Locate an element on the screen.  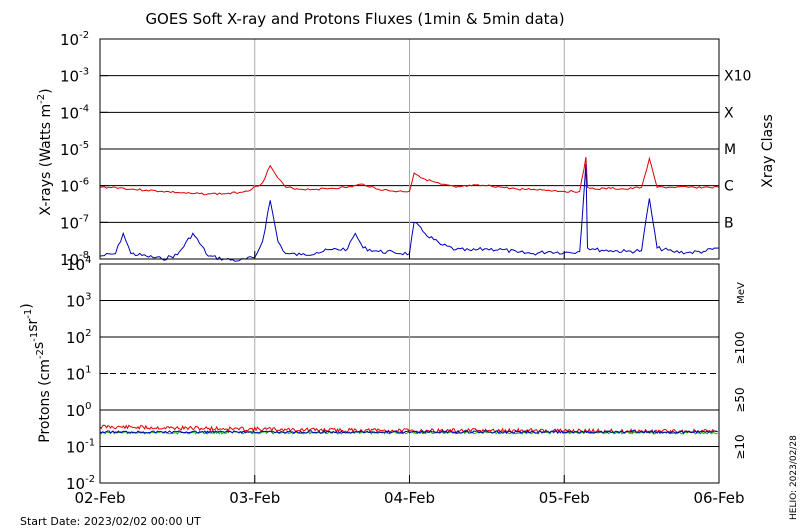
proton-y-tick-label: 10⁻¹ is located at coordinates (80, 447).